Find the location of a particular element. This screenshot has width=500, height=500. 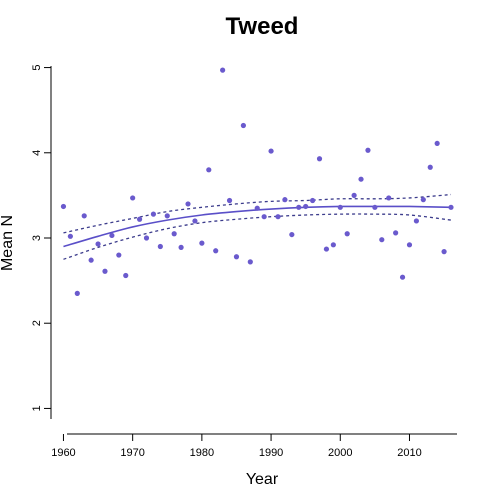

x-tick-label: 1960 is located at coordinates (63, 453).